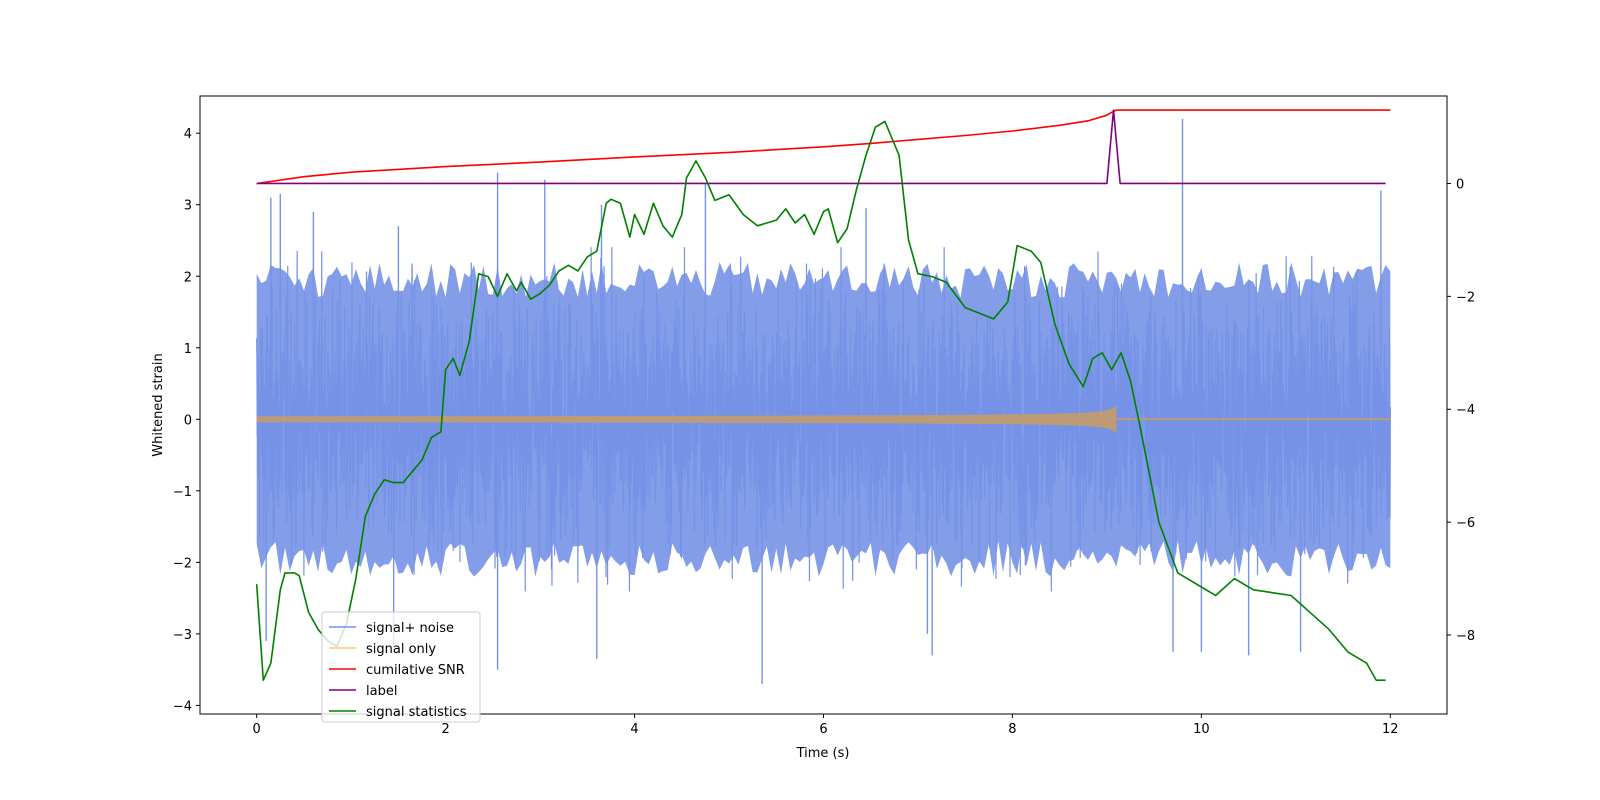 The image size is (1600, 800). I want to click on x-tick-label-10: 10, so click(1201, 729).